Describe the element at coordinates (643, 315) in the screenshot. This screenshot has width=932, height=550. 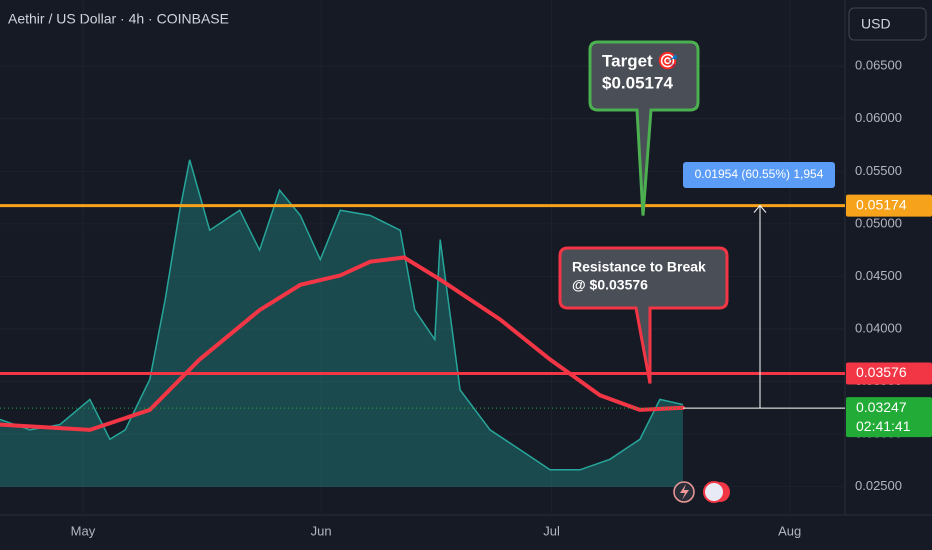
I see `resistance-box` at that location.